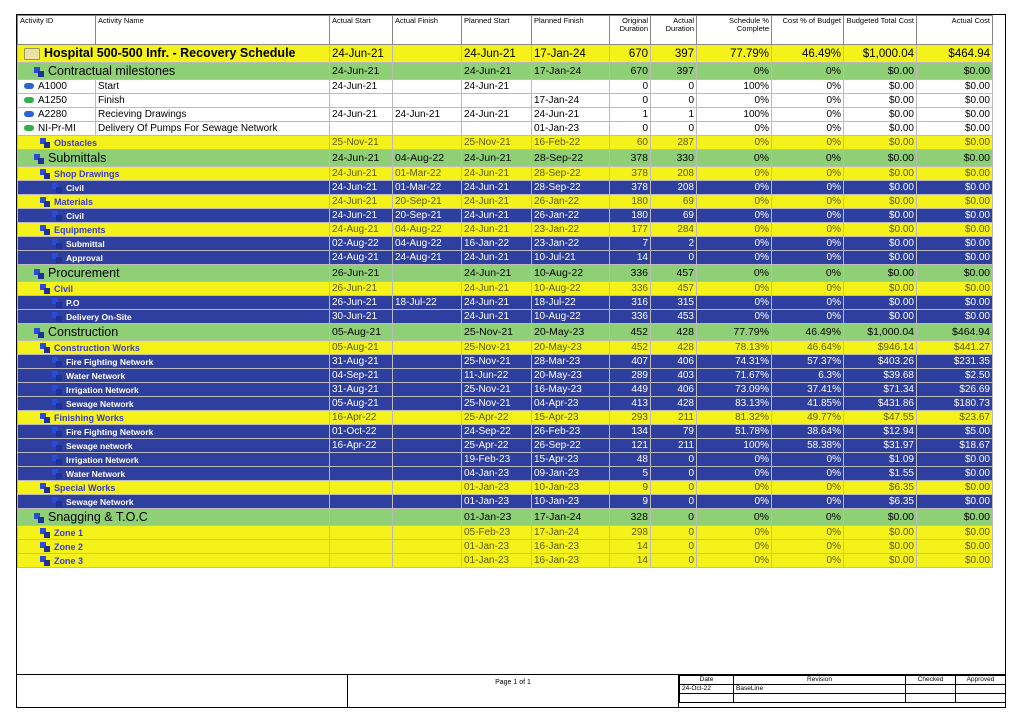 The height and width of the screenshot is (724, 1024). What do you see at coordinates (361, 375) in the screenshot?
I see `cell-actual-start: 04-Sep-21` at bounding box center [361, 375].